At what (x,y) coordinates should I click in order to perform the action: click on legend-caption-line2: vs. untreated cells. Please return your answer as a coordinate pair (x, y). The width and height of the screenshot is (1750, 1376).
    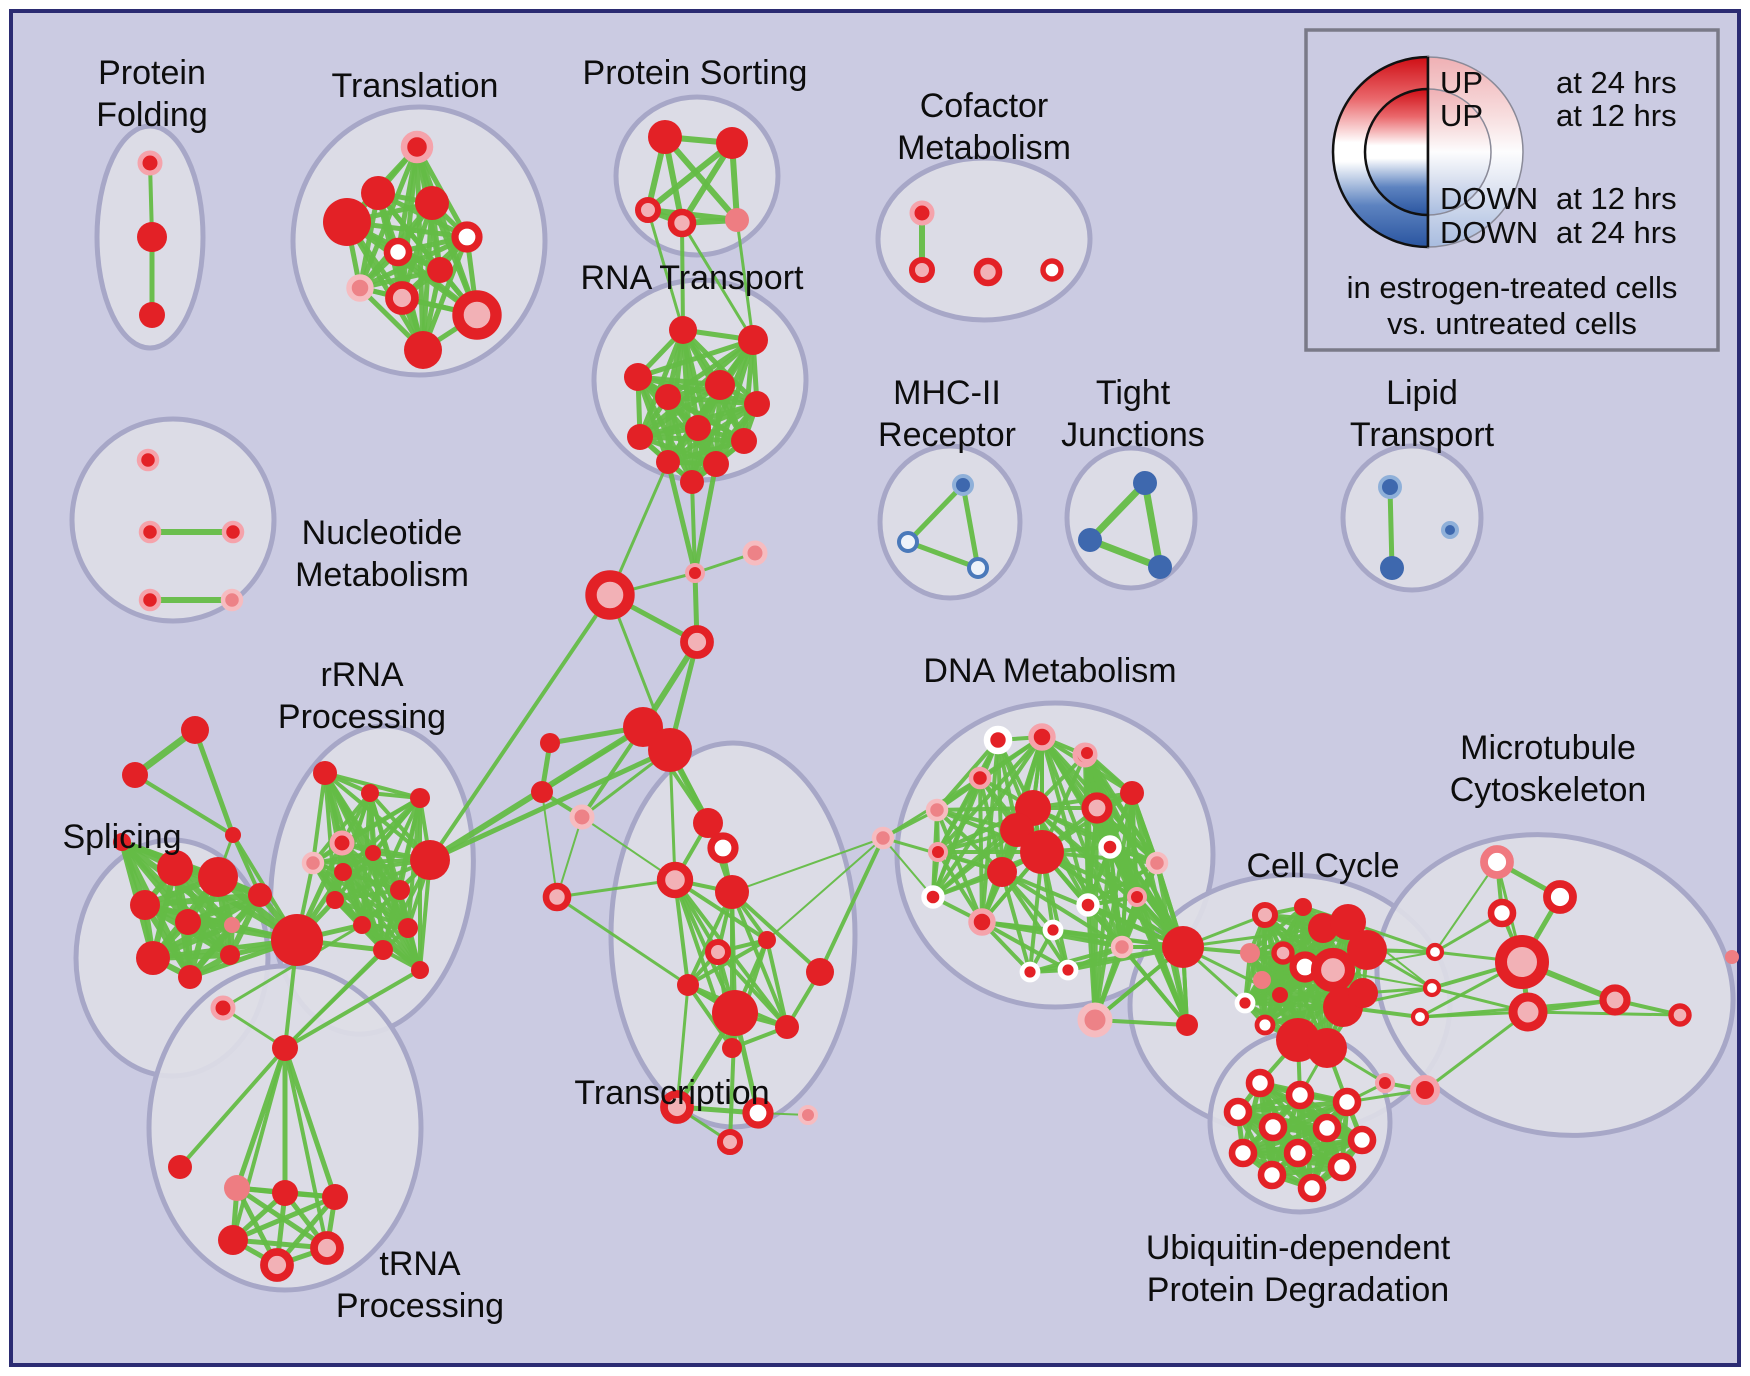
    Looking at the image, I should click on (1512, 323).